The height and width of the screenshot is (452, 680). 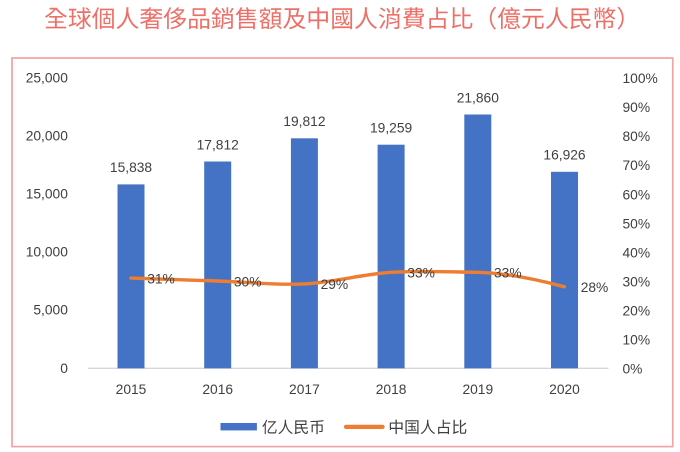 What do you see at coordinates (47, 252) in the screenshot?
I see `svg-text: 10,000` at bounding box center [47, 252].